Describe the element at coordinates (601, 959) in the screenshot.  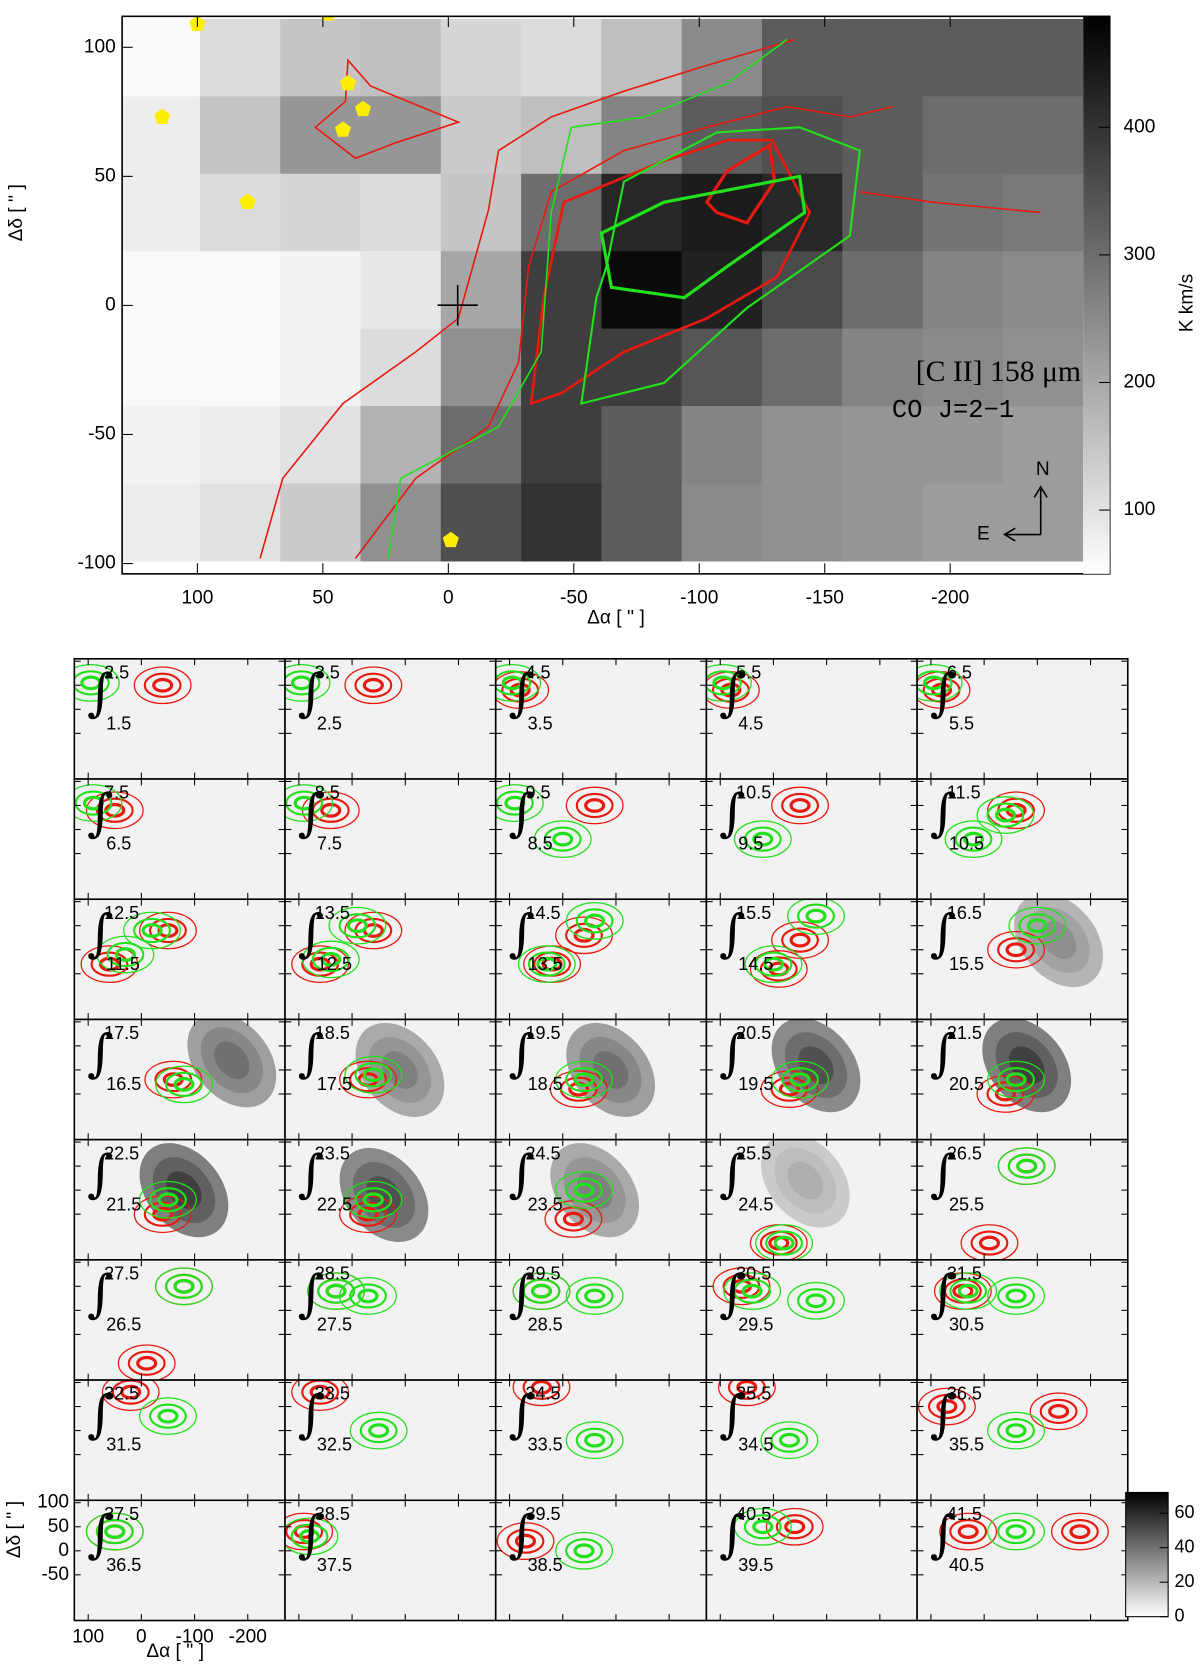
I see `channel-panel: ∫14.5 13.5` at that location.